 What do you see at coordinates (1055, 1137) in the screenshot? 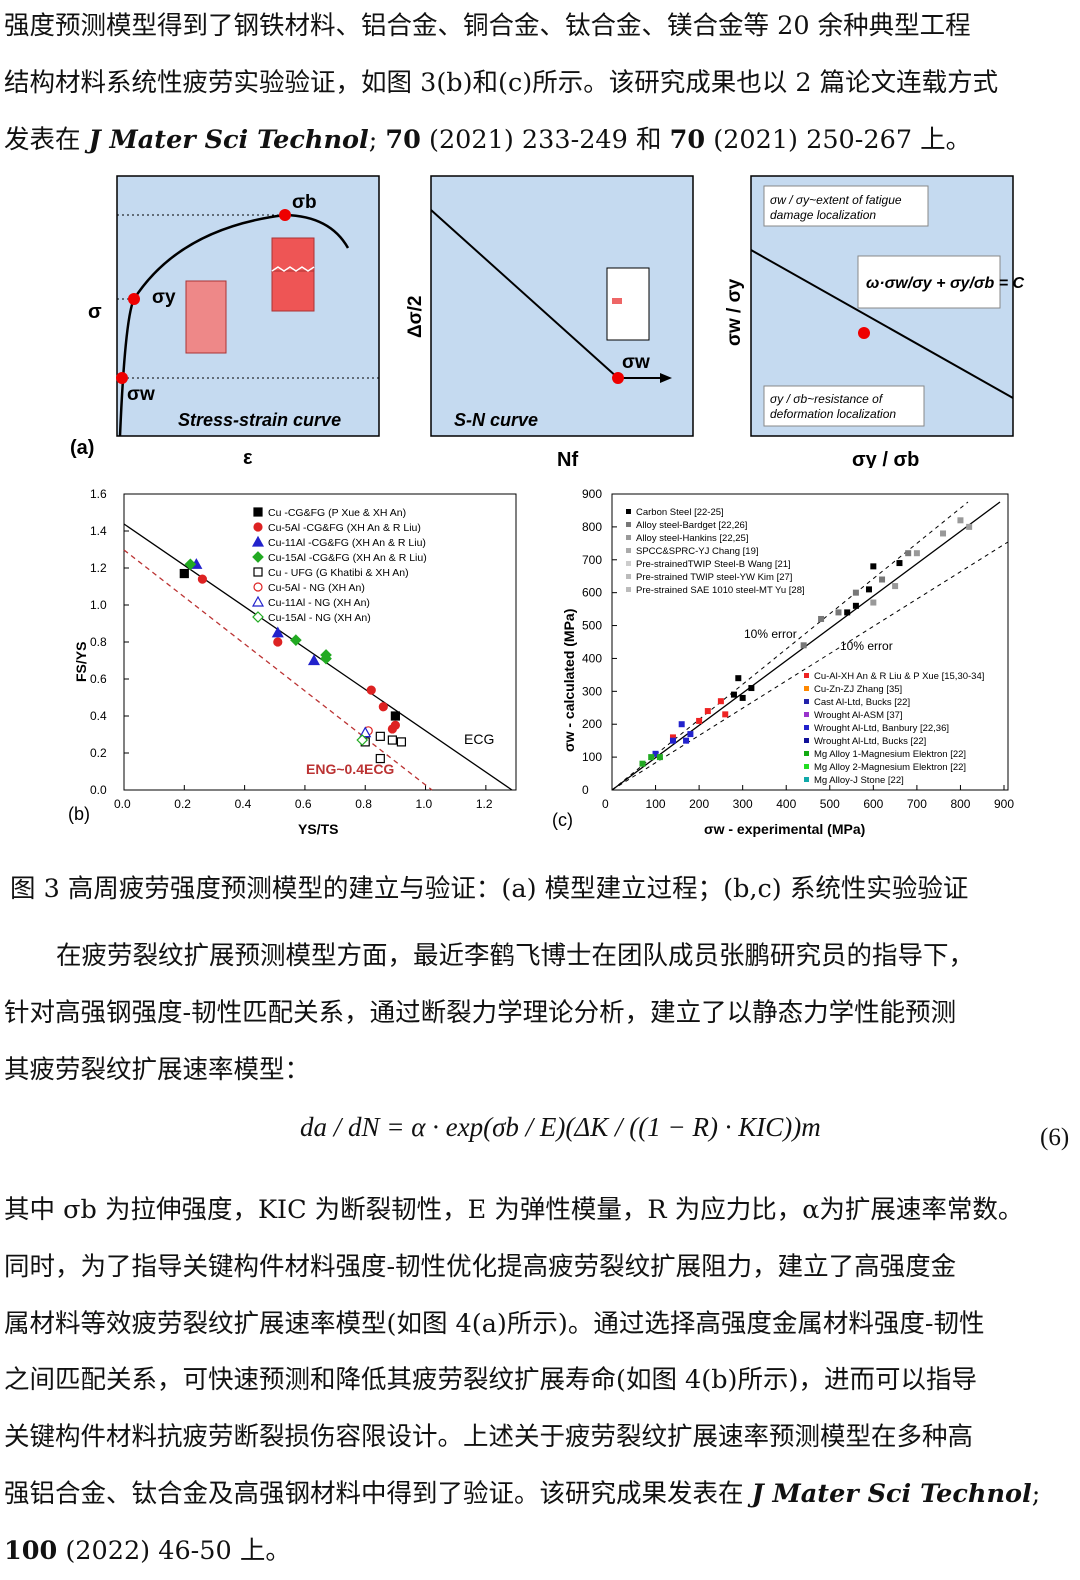
I see `equation-number: (6)` at bounding box center [1055, 1137].